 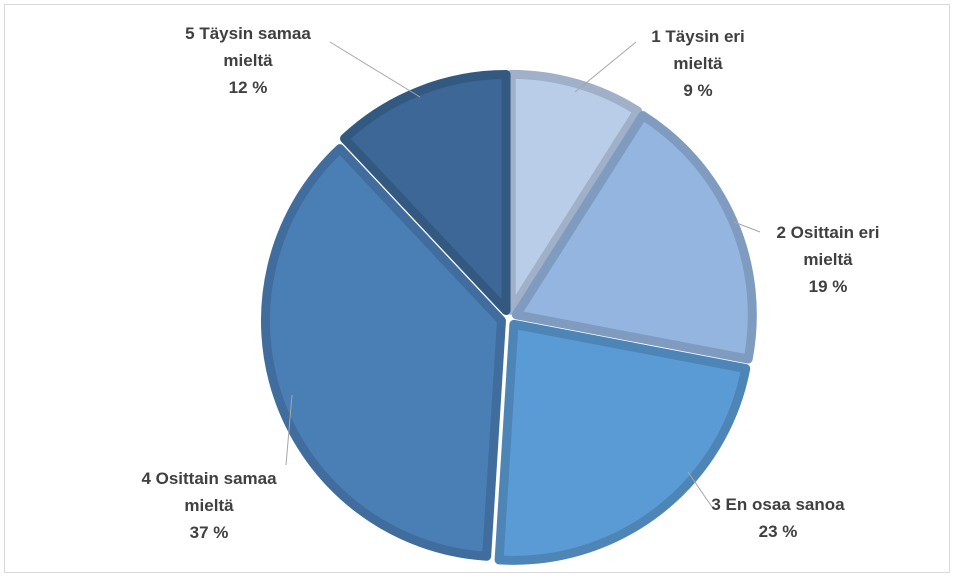 I want to click on slice-value-label-1: 9 %, so click(x=697, y=90).